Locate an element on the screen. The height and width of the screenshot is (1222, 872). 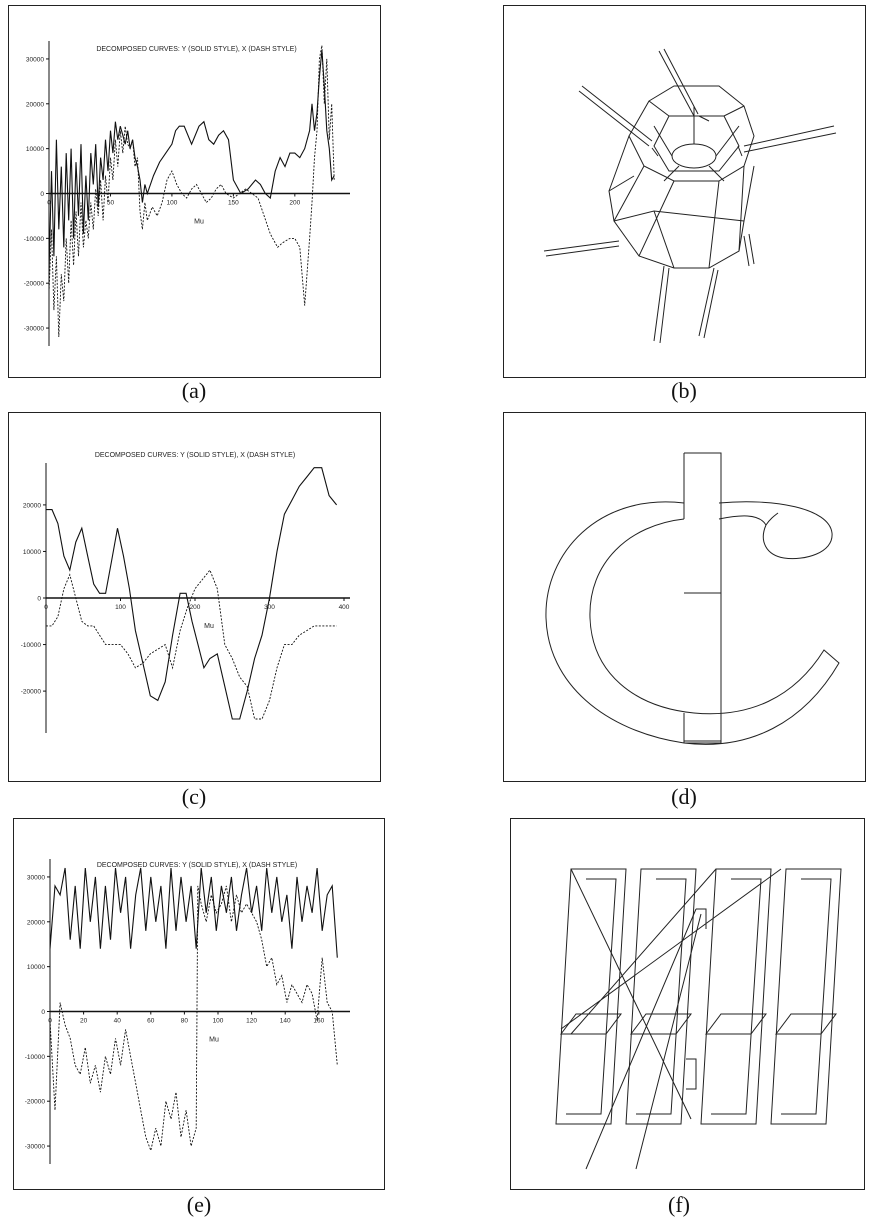
caption-f: (f) is located at coordinates (679, 1204).